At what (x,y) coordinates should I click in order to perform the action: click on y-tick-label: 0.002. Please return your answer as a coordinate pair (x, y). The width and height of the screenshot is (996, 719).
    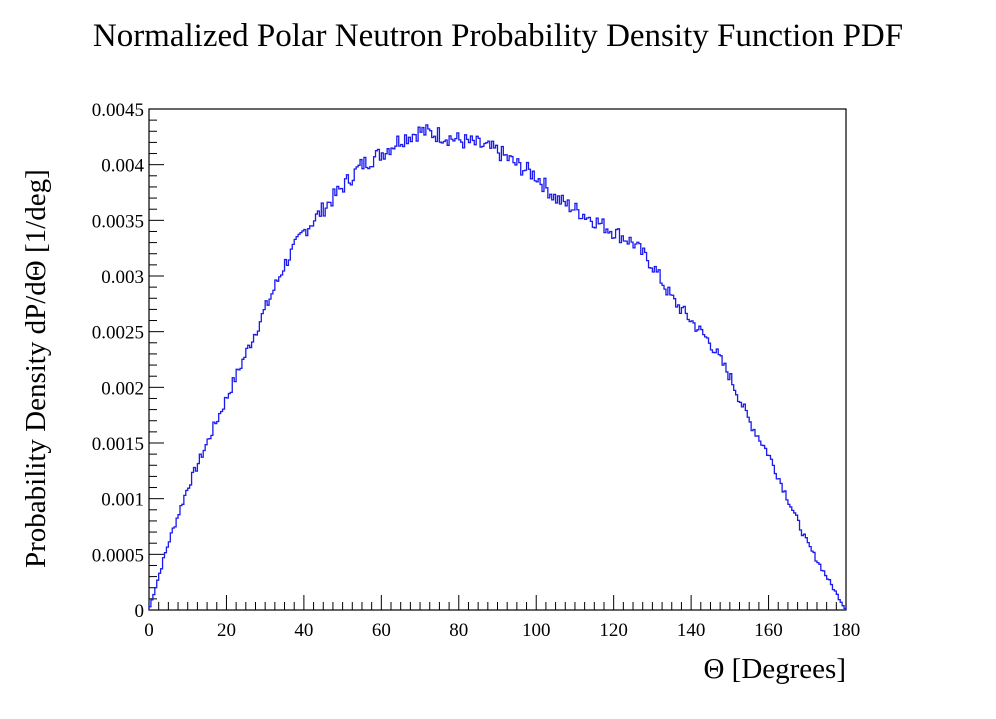
    Looking at the image, I should click on (122, 388).